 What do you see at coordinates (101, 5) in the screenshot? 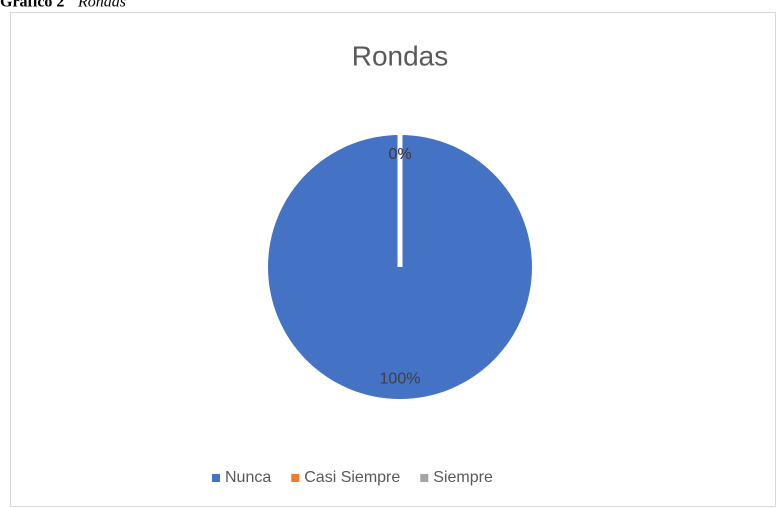
I see `caption-title: Rondas` at bounding box center [101, 5].